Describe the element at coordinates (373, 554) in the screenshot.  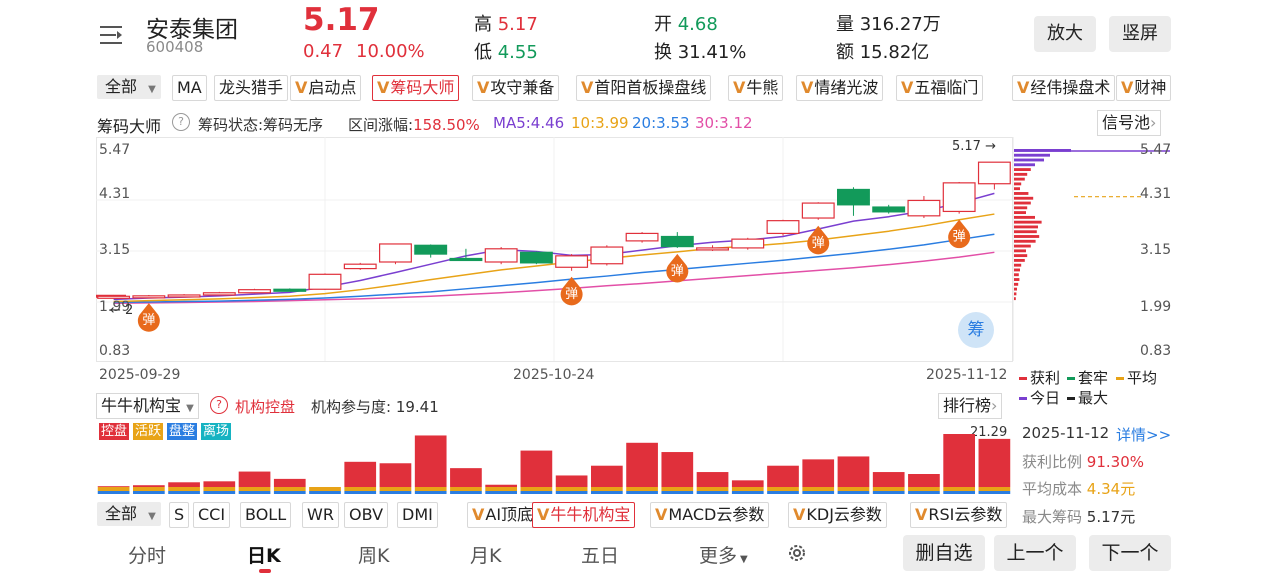
I see `period-tab-2: 周K` at that location.